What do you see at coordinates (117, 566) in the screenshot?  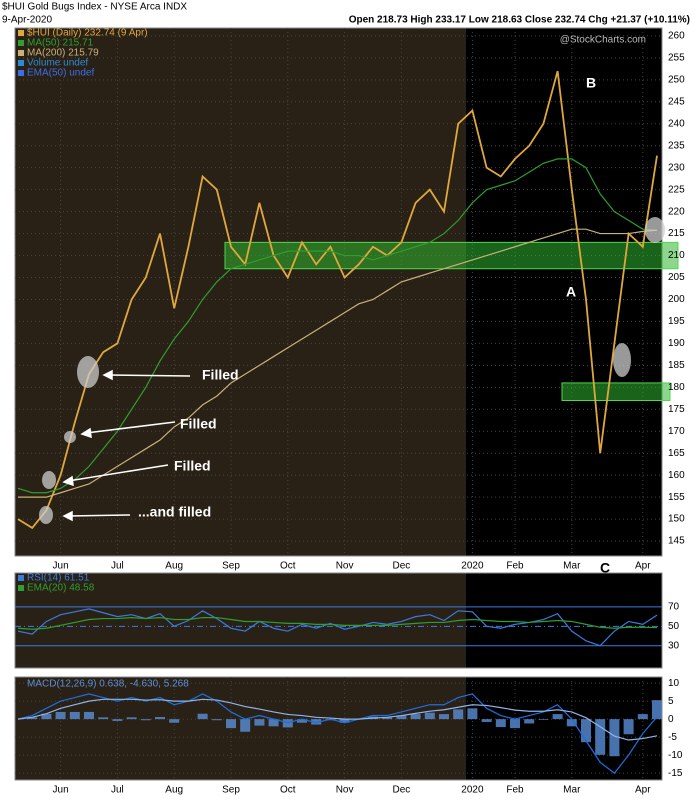 I see `x-tick-label: Jul` at bounding box center [117, 566].